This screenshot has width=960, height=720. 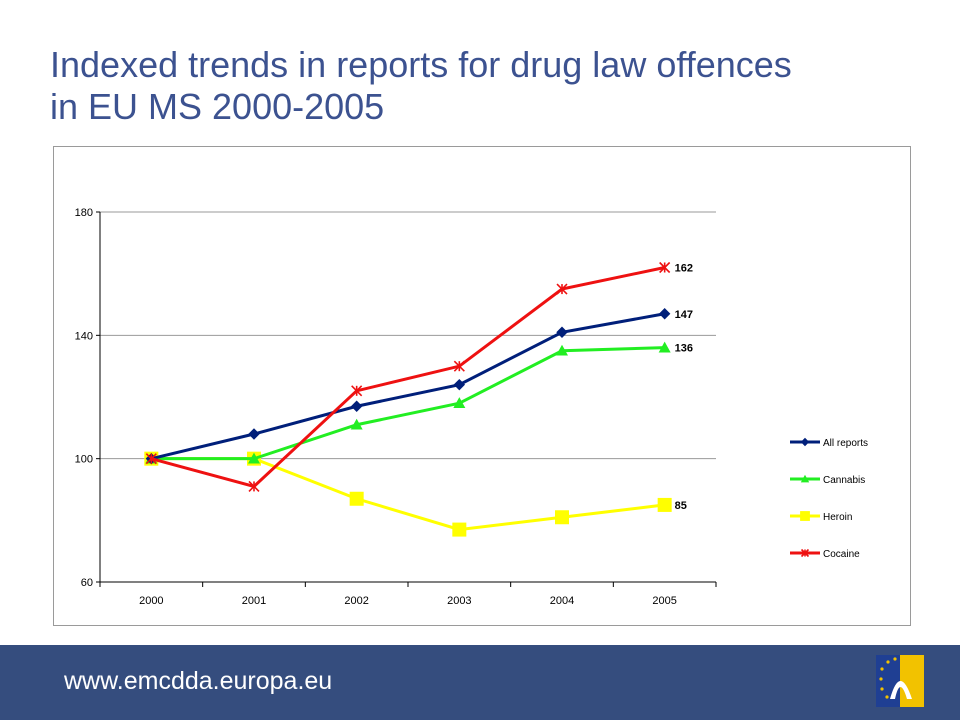 I want to click on data-label: 162, so click(x=684, y=269).